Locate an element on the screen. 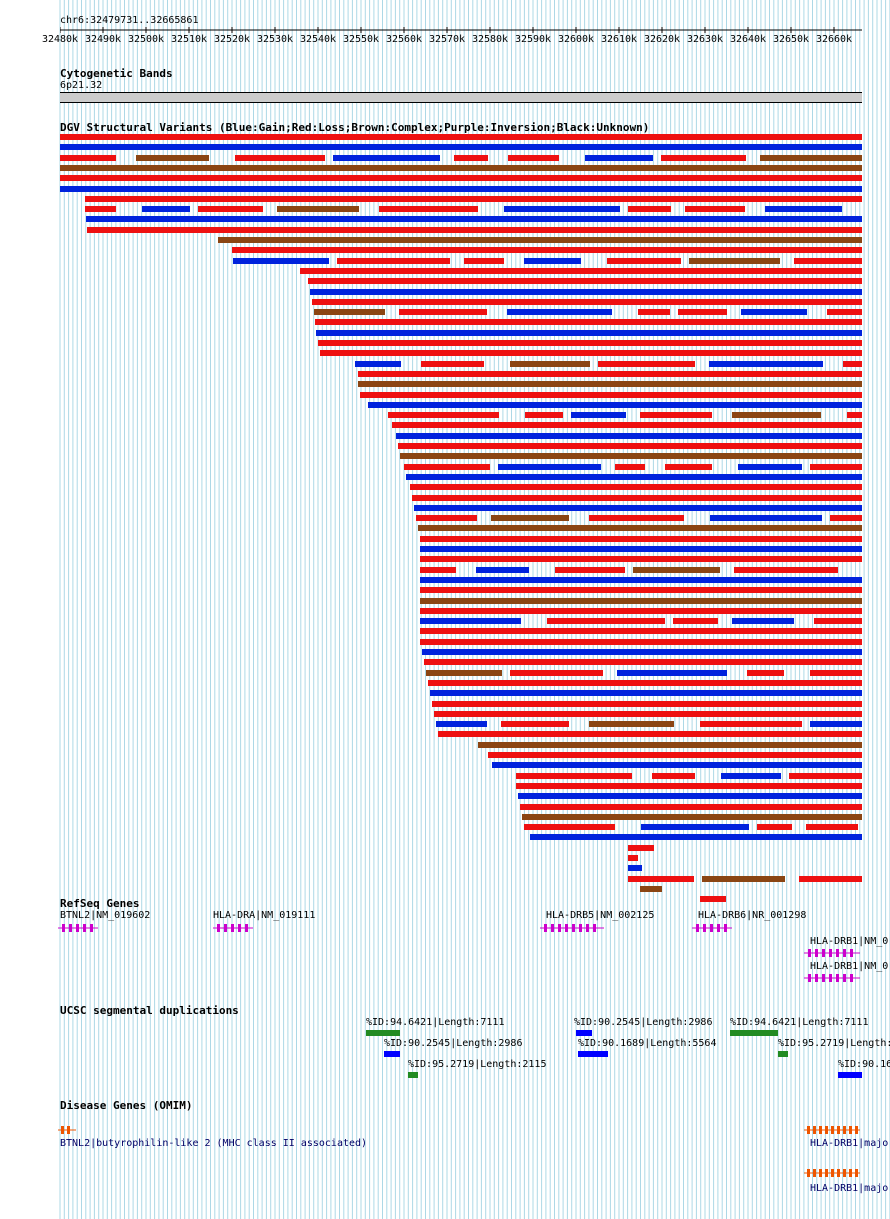 The image size is (890, 1219). omim-gene-glyph is located at coordinates (67, 1130).